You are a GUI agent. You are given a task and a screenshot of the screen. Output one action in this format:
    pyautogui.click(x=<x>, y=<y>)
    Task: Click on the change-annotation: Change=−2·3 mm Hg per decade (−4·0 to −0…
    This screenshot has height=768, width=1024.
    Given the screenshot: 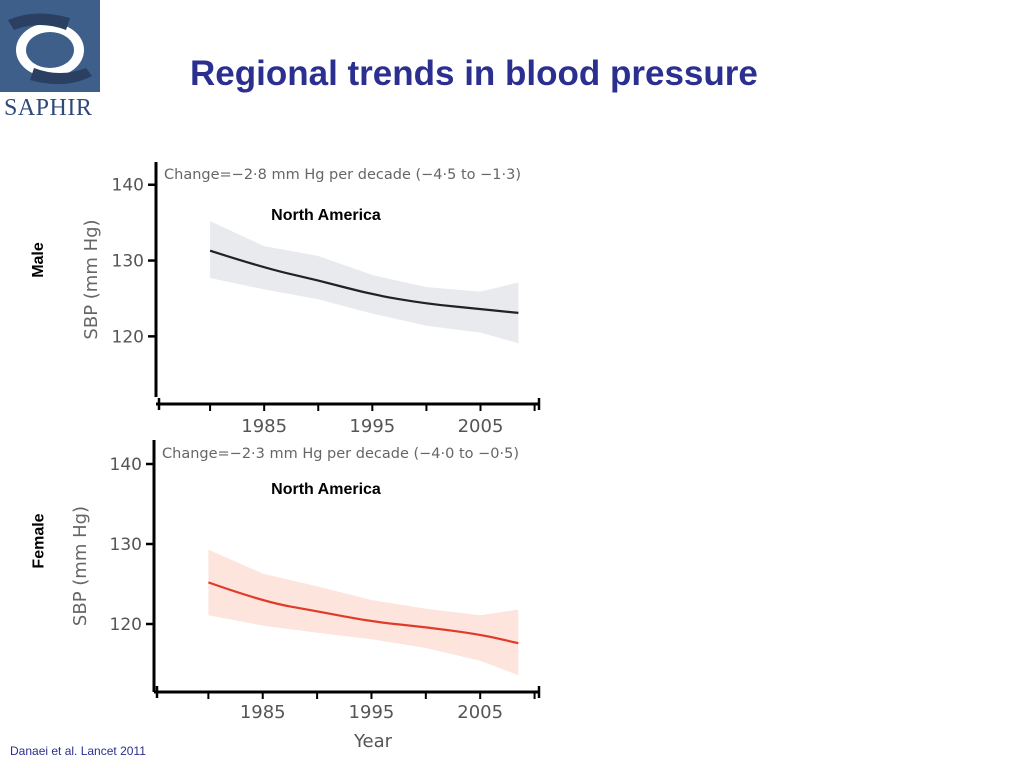 What is the action you would take?
    pyautogui.click(x=340, y=454)
    